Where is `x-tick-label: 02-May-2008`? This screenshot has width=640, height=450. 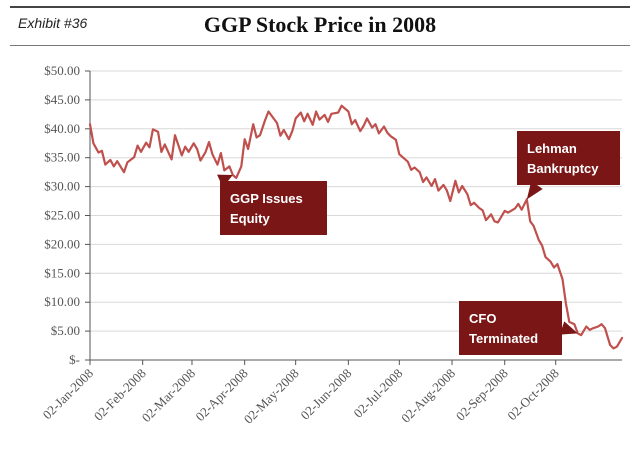 x-tick-label: 02-May-2008 is located at coordinates (271, 396).